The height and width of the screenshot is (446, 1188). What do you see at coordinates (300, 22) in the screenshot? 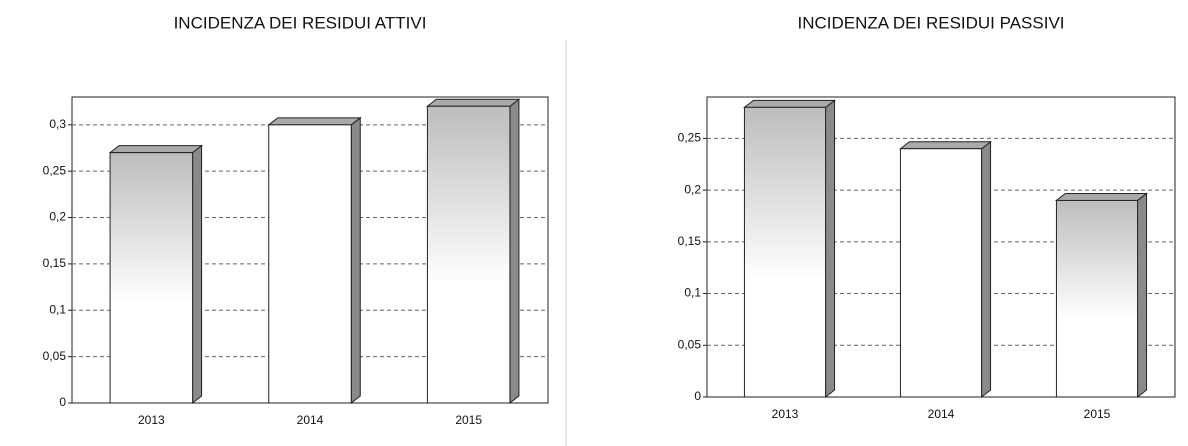
I see `chart-title: INCIDENZA DEI RESIDUI ATTIVI` at bounding box center [300, 22].